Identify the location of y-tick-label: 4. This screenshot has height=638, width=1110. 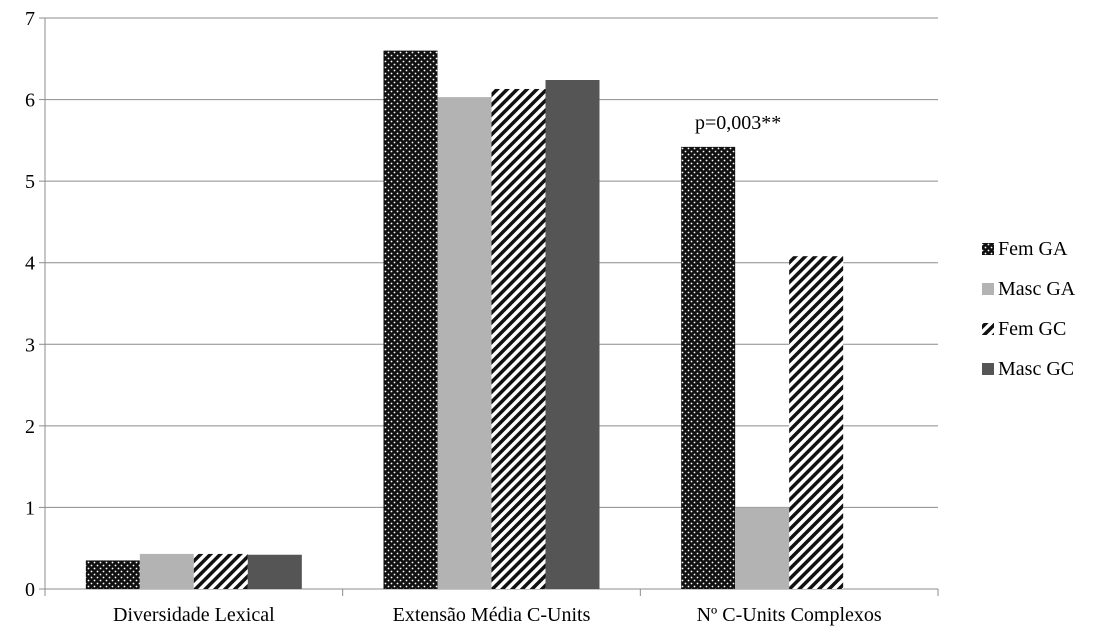
(30, 264).